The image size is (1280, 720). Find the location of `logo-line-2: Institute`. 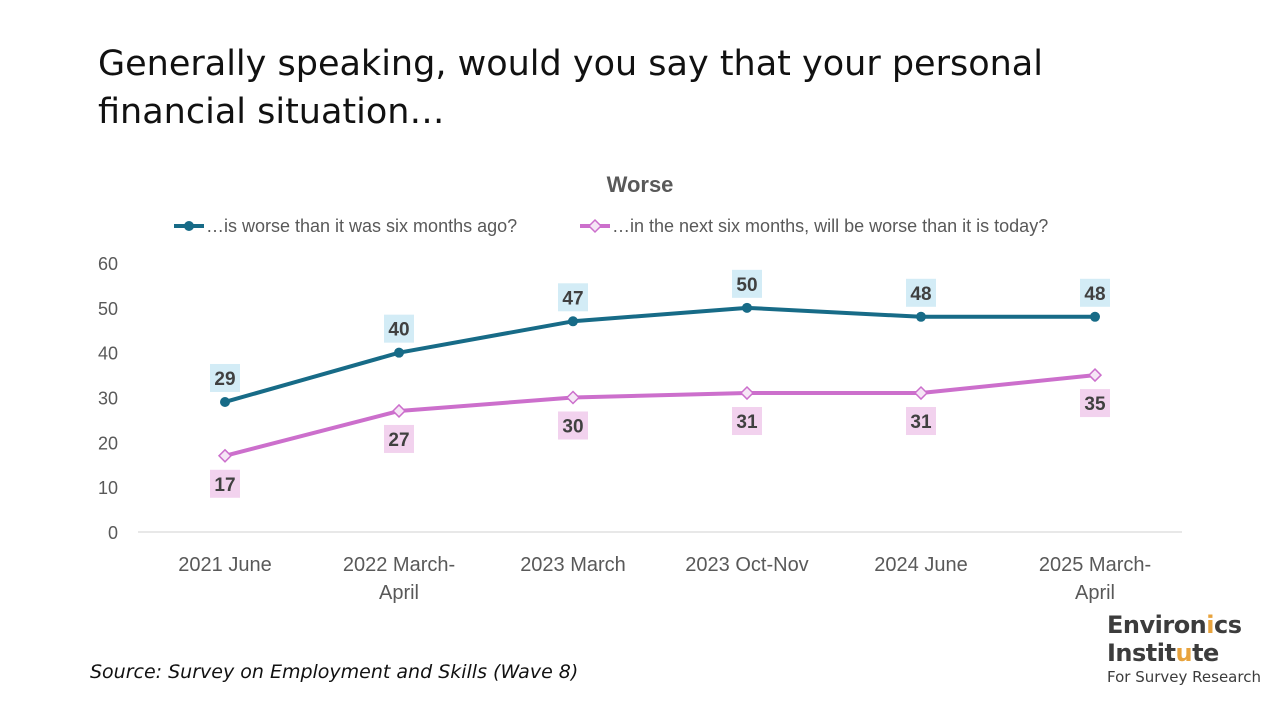

logo-line-2: Institute is located at coordinates (1163, 653).